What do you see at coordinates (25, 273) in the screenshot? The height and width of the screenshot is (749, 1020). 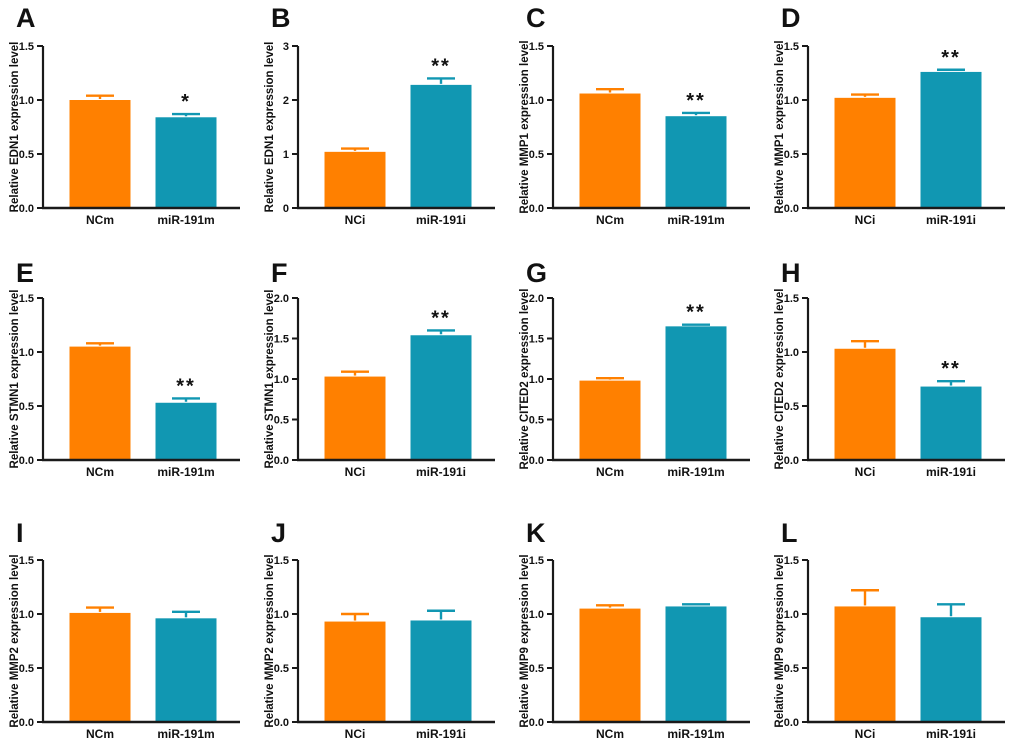 I see `panel-letter: E` at bounding box center [25, 273].